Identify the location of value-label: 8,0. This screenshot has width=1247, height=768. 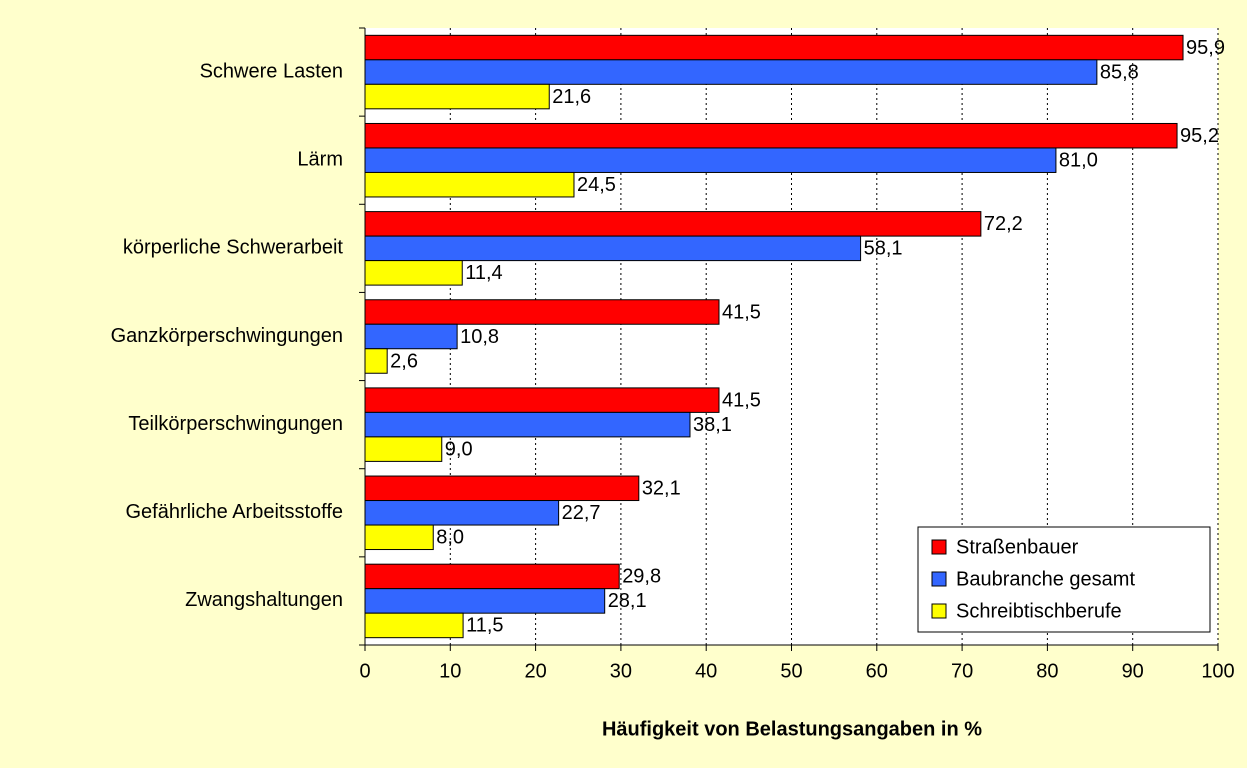
(450, 538).